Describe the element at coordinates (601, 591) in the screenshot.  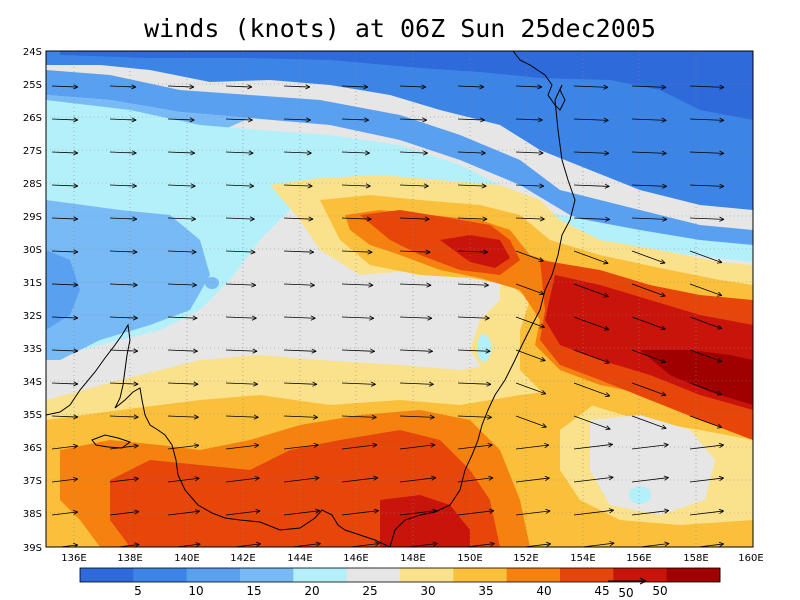
I see `colorbar-label: 45` at that location.